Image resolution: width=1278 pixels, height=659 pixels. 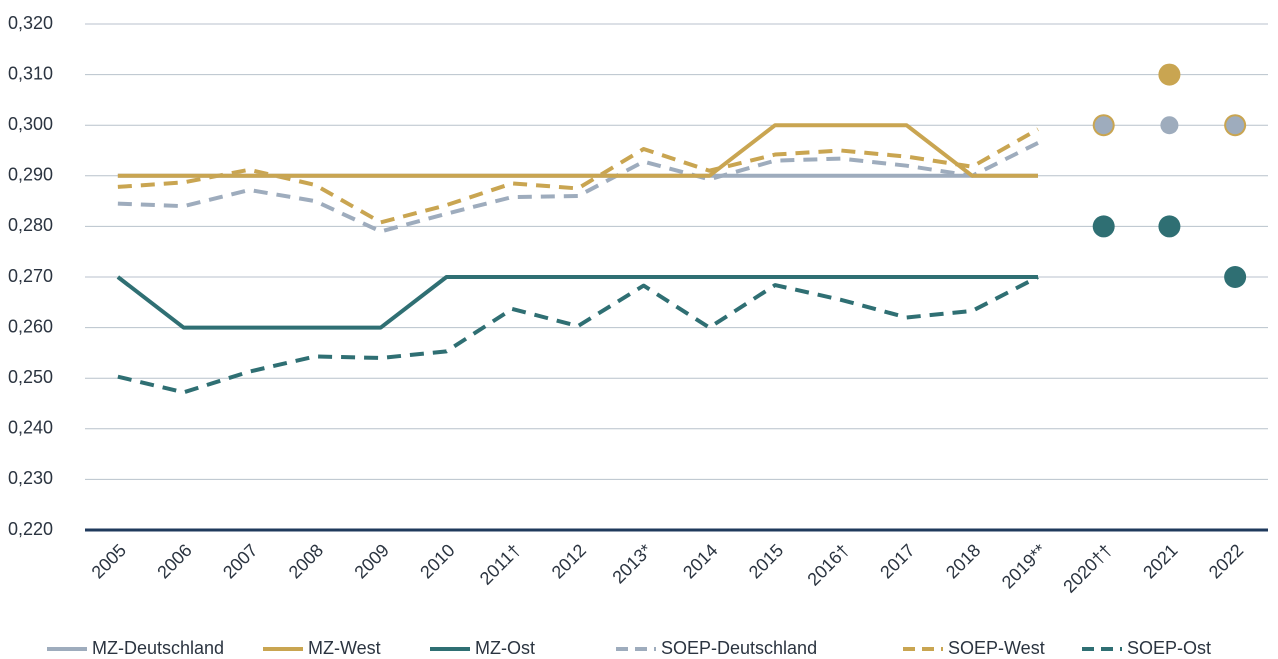 I want to click on y-tick-label: 0,320, so click(x=30, y=23).